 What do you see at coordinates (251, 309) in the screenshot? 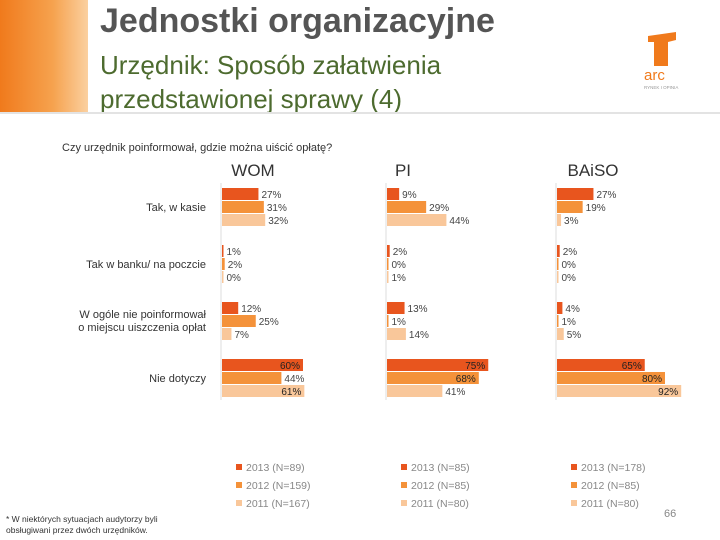
I see `data-label: 12%` at bounding box center [251, 309].